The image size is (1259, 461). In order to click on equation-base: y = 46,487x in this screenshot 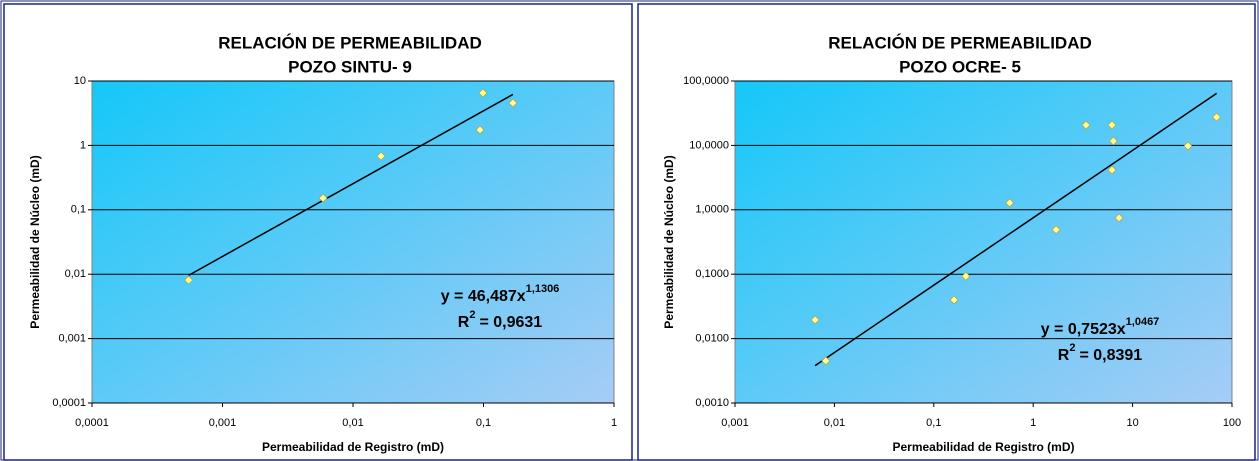, I will do `click(483, 296)`.